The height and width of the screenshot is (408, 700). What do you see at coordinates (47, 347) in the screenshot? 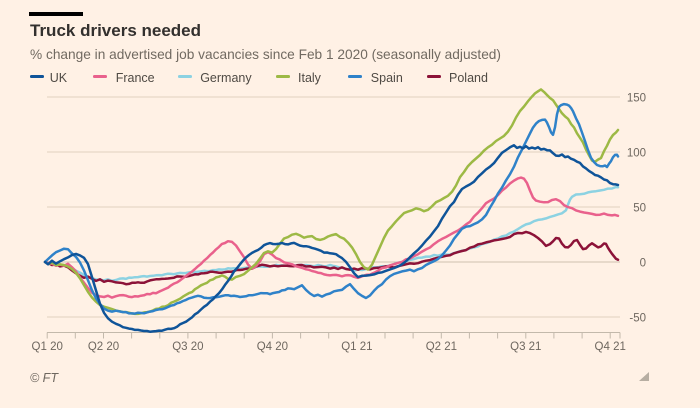
I see `svg-text: Q1 20` at bounding box center [47, 347].